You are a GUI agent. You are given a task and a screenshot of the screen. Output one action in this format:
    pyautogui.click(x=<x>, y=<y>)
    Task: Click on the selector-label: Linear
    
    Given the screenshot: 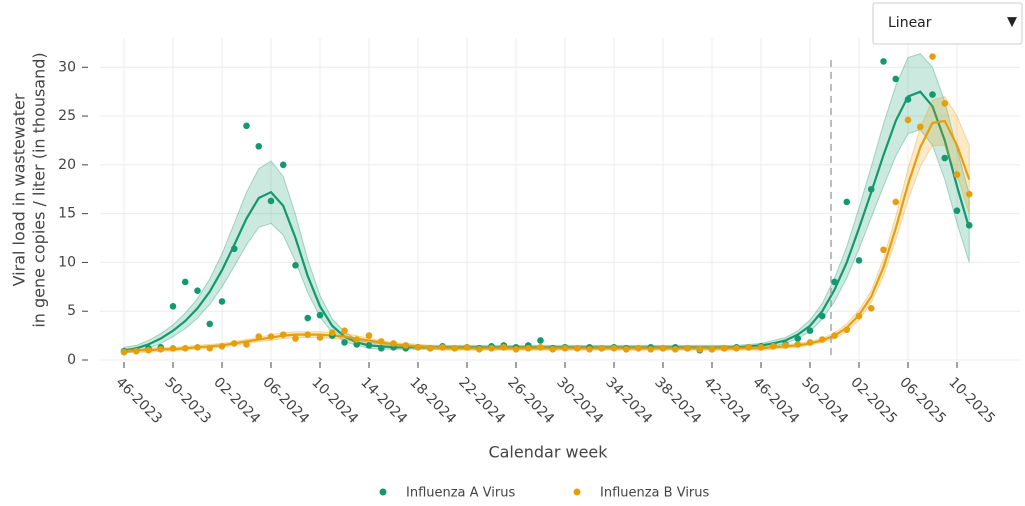 What is the action you would take?
    pyautogui.click(x=910, y=23)
    